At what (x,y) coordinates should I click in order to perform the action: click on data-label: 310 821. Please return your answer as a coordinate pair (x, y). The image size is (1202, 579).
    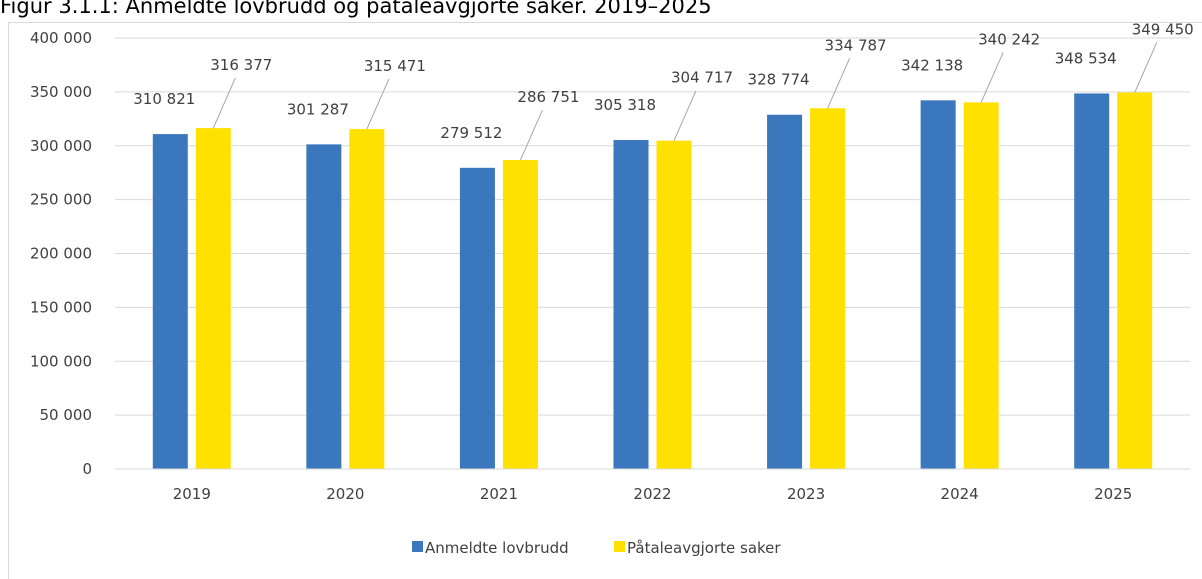
    Looking at the image, I should click on (164, 99).